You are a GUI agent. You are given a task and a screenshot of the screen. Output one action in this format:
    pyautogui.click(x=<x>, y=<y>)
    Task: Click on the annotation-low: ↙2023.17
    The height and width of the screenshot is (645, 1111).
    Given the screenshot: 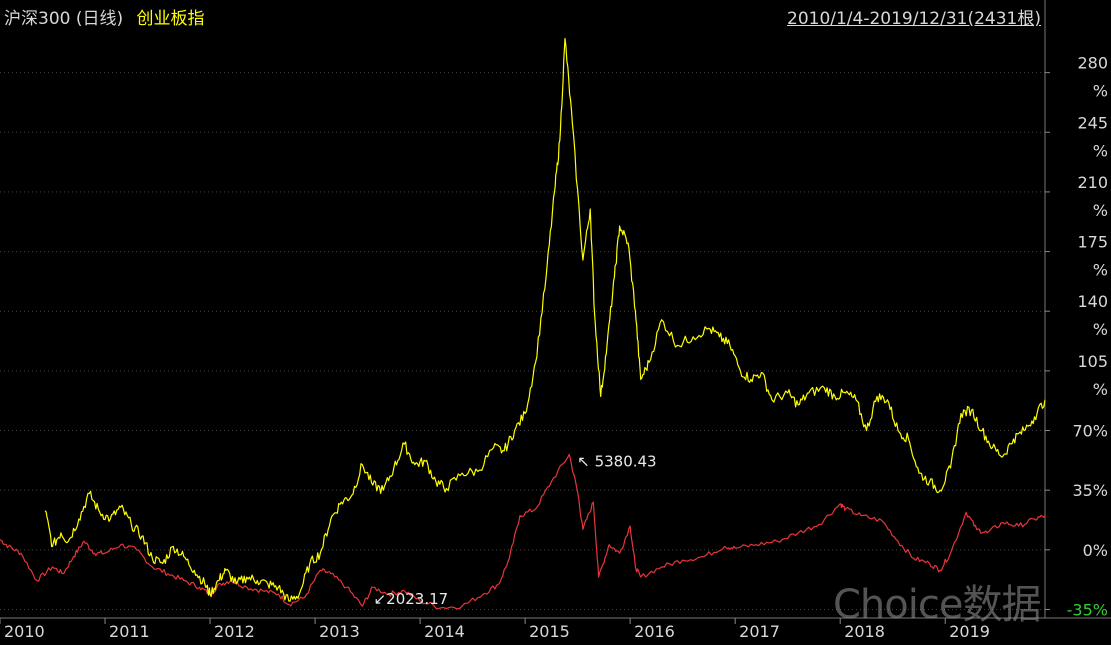 What is the action you would take?
    pyautogui.click(x=411, y=599)
    